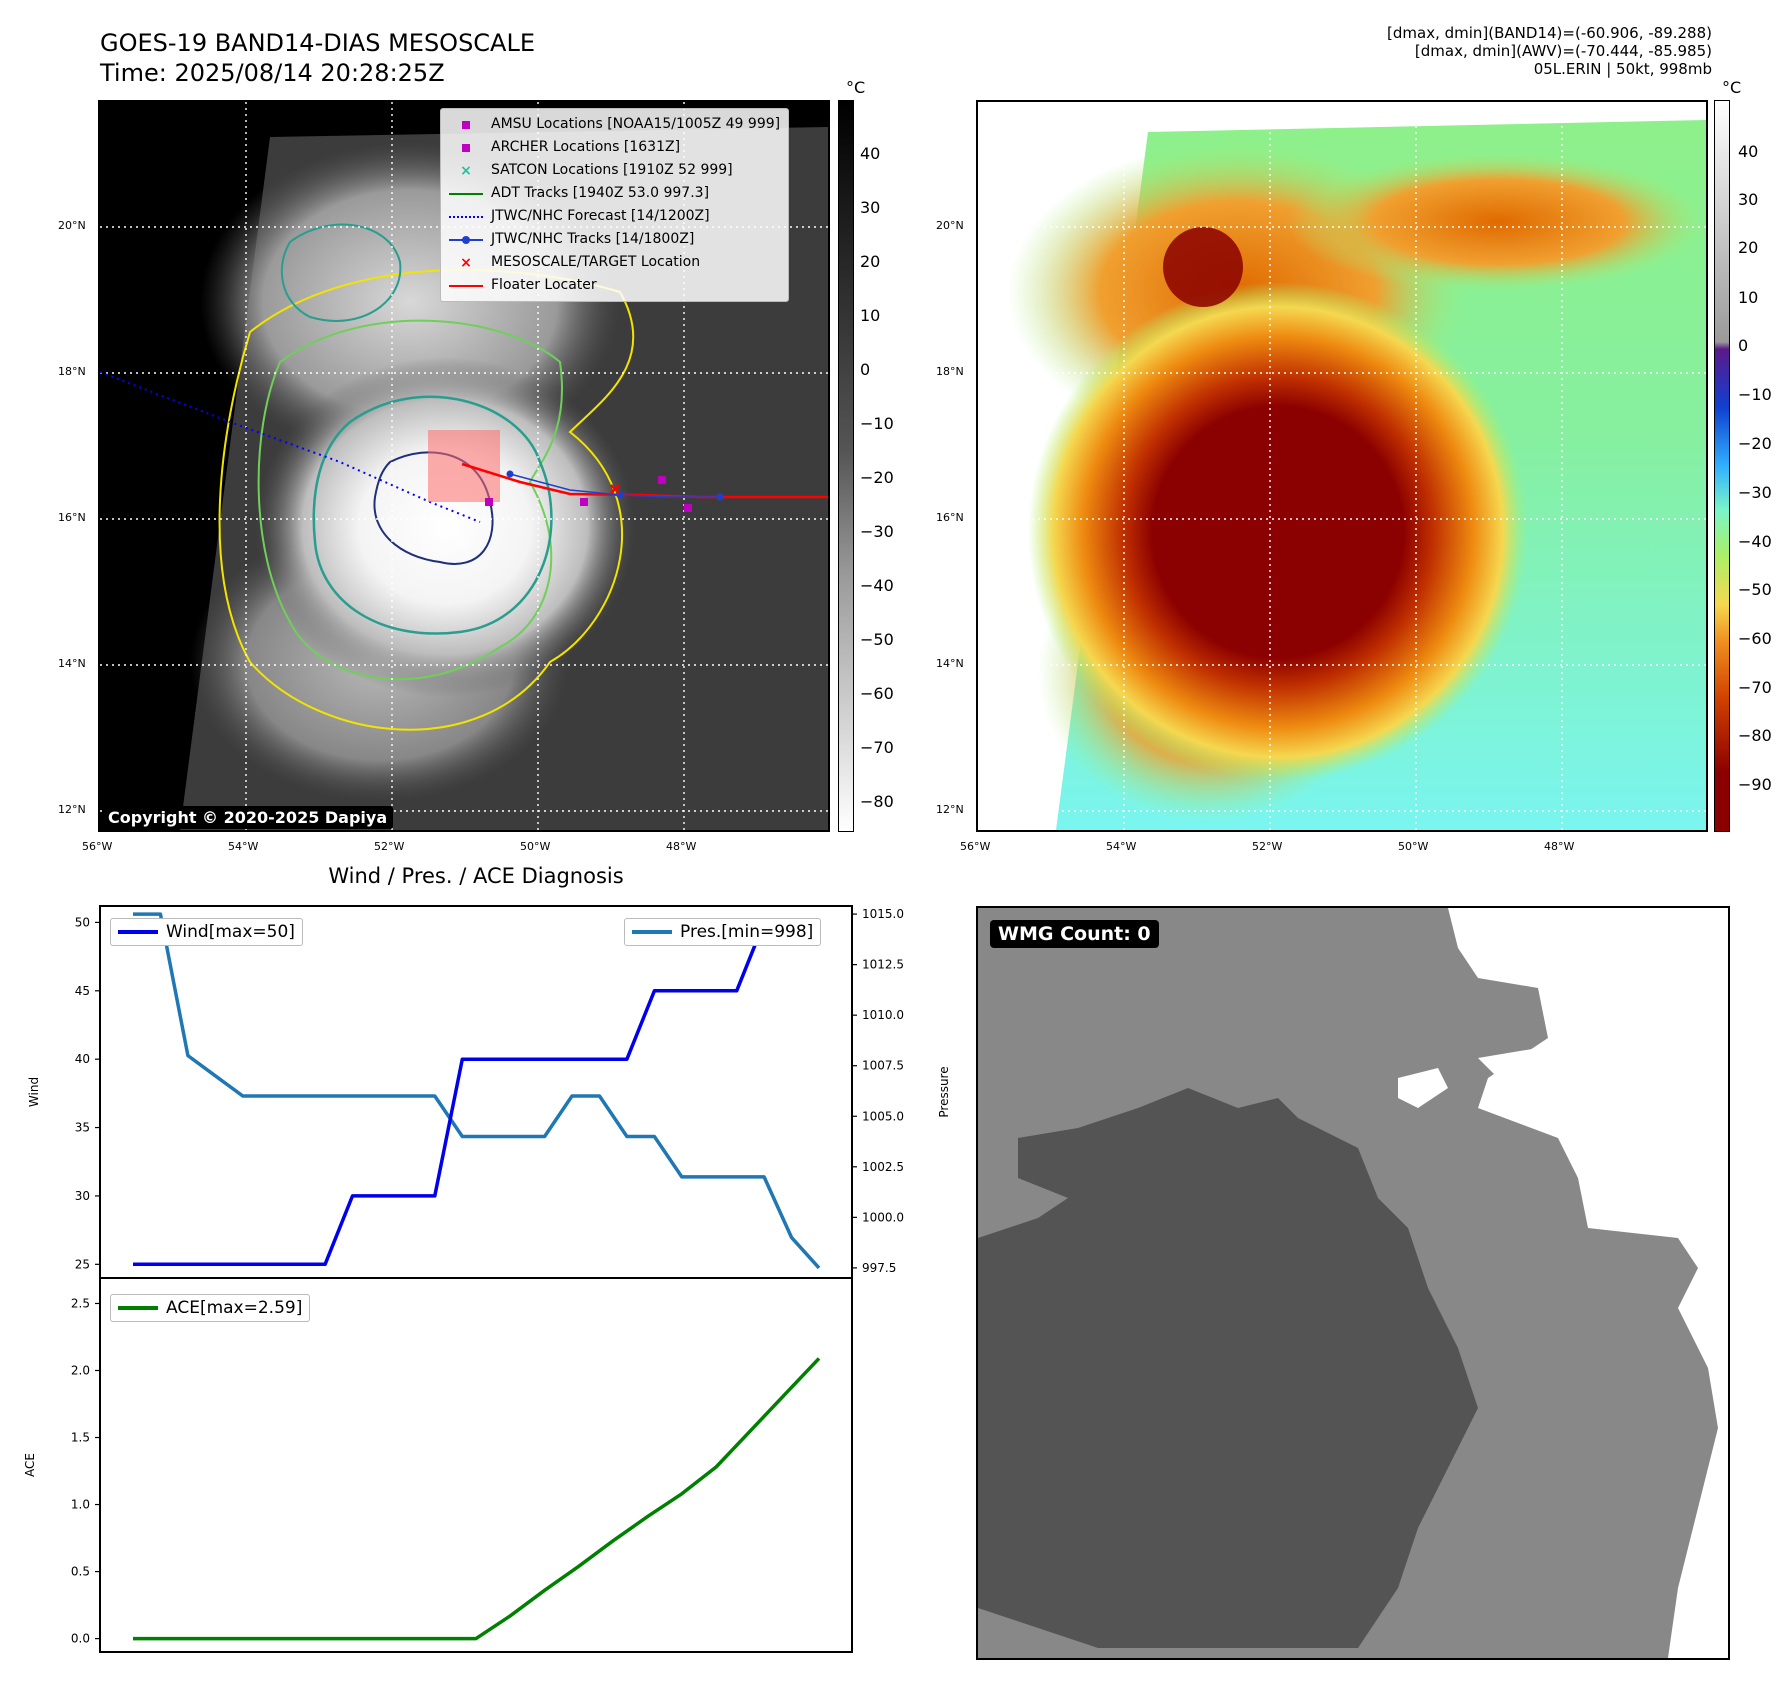 The width and height of the screenshot is (1792, 1690). I want to click on wmg-count-badge: WMG Count: 0, so click(1074, 934).